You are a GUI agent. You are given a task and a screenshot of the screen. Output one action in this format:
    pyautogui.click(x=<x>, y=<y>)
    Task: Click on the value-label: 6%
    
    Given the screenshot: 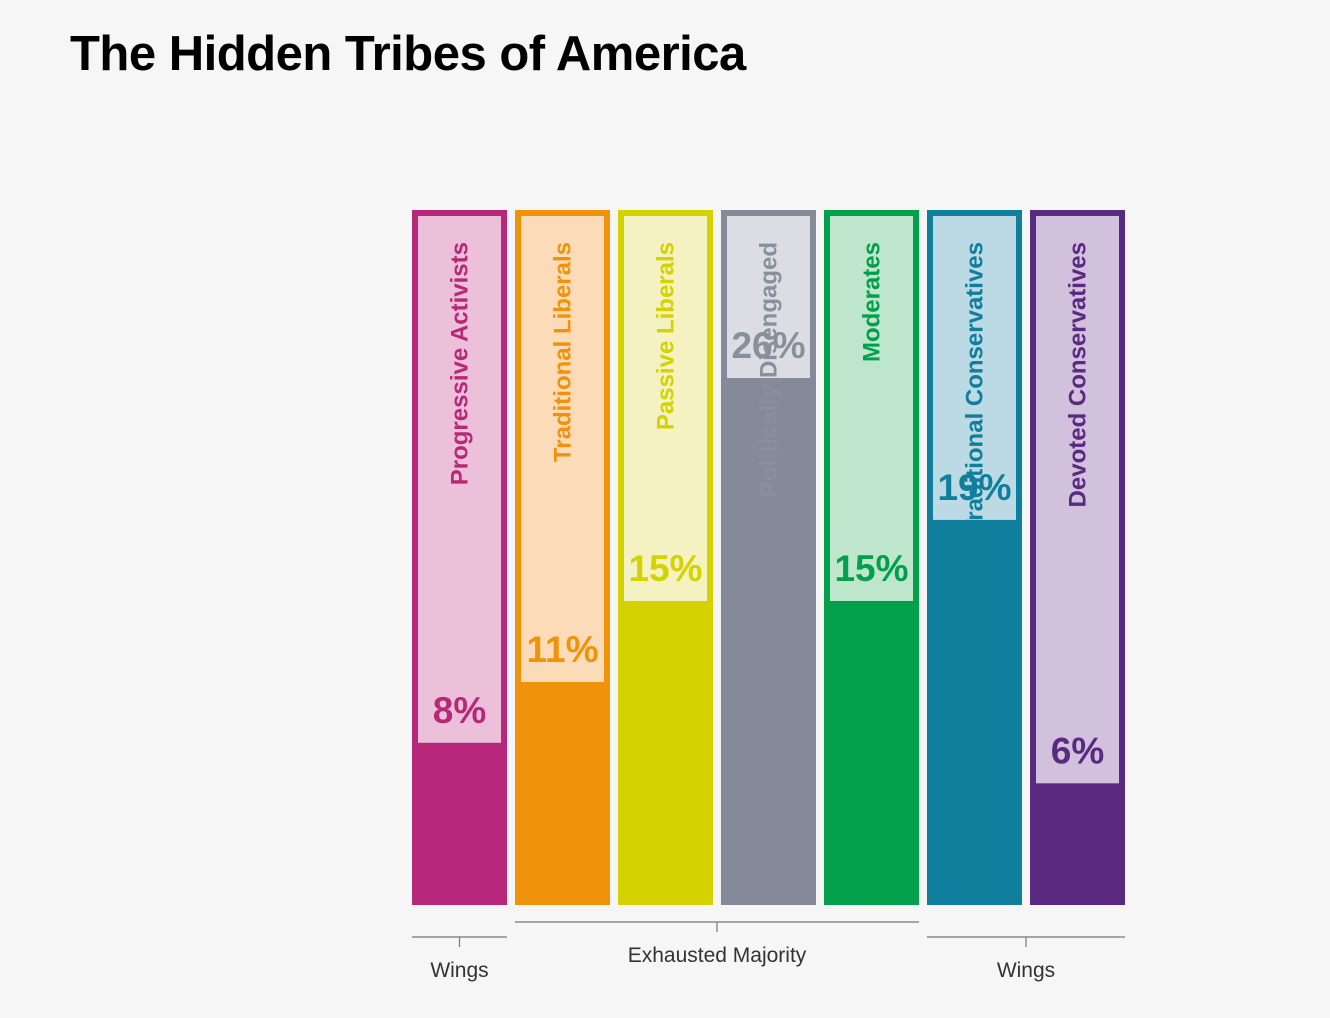 What is the action you would take?
    pyautogui.click(x=1077, y=750)
    